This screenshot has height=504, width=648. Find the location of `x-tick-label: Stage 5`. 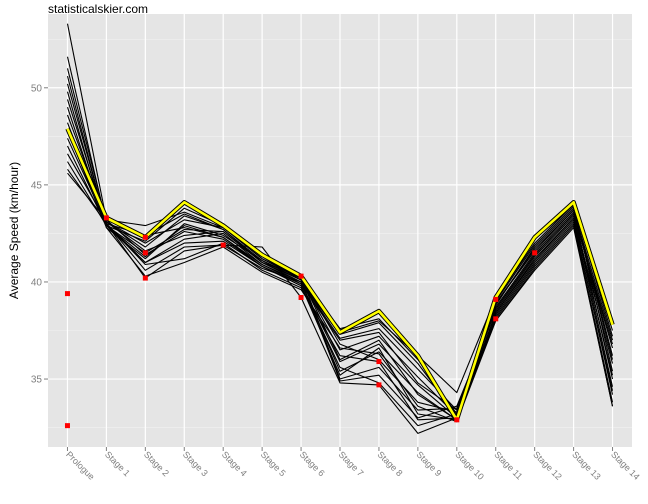

x-tick-label: Stage 5 is located at coordinates (273, 463).